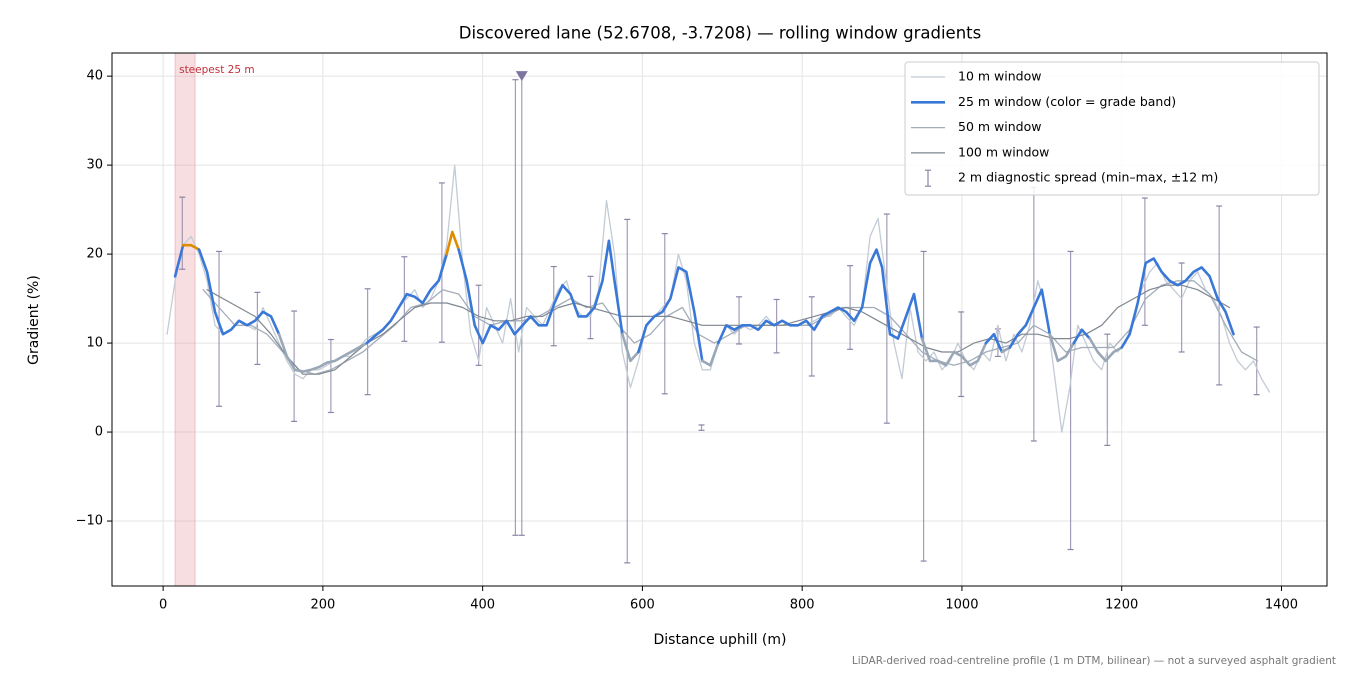 Image resolution: width=1350 pixels, height=675 pixels. Describe the element at coordinates (34, 320) in the screenshot. I see `y-axis-label: Gradient (%)` at that location.